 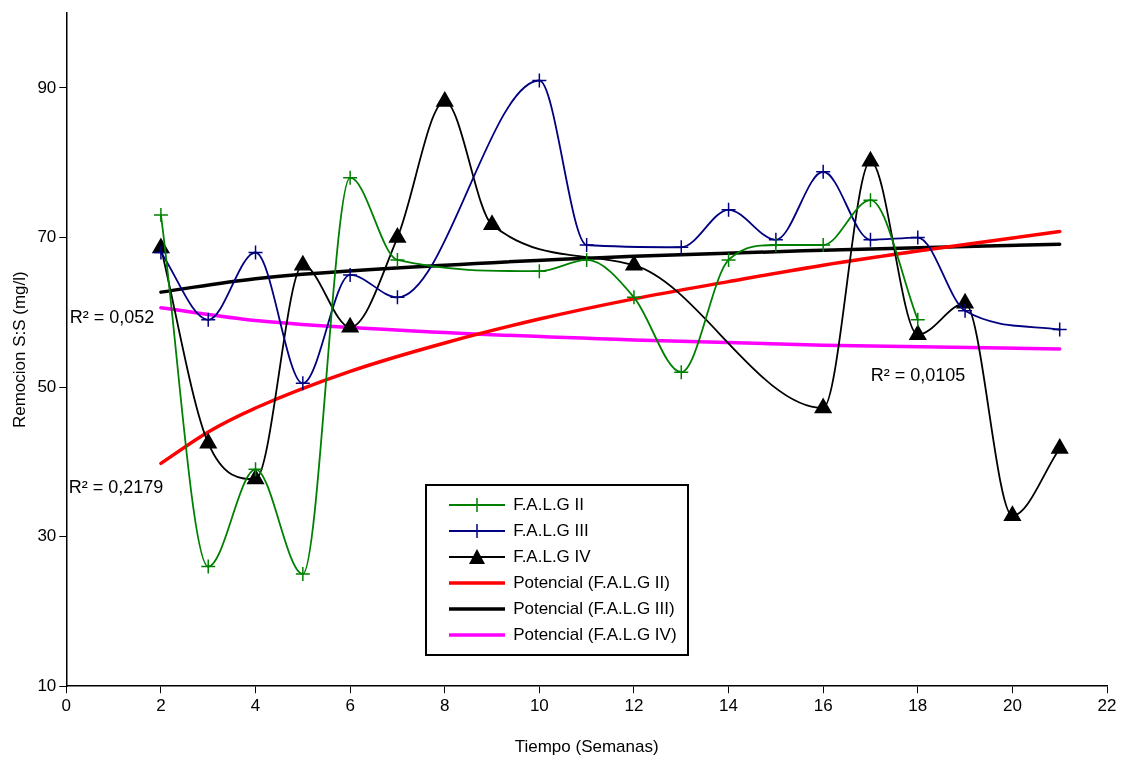 I want to click on x-tick-label: 2, so click(x=161, y=706).